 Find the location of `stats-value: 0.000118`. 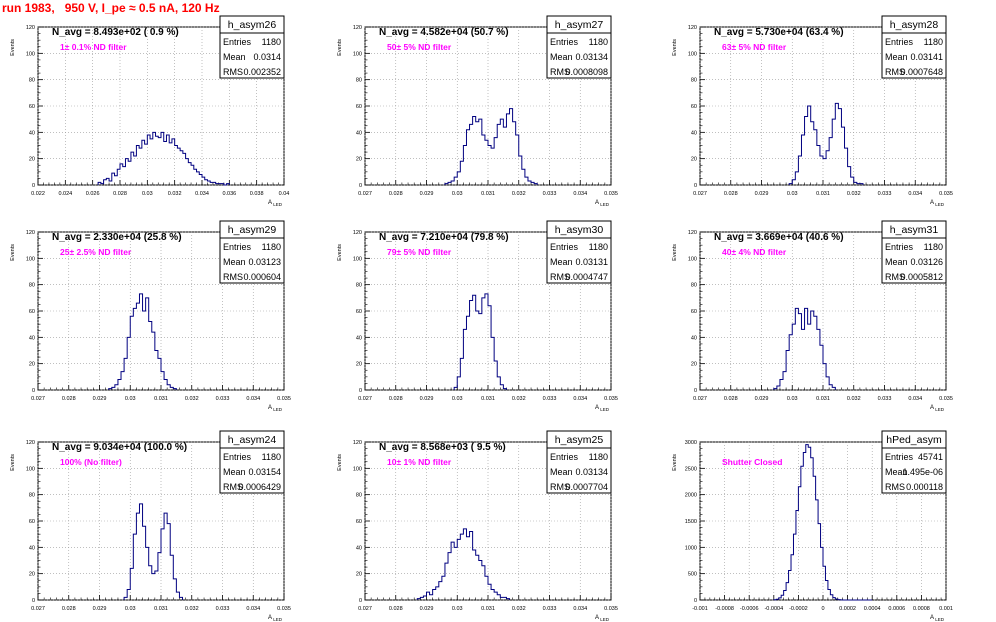

stats-value: 0.000118 is located at coordinates (924, 487).